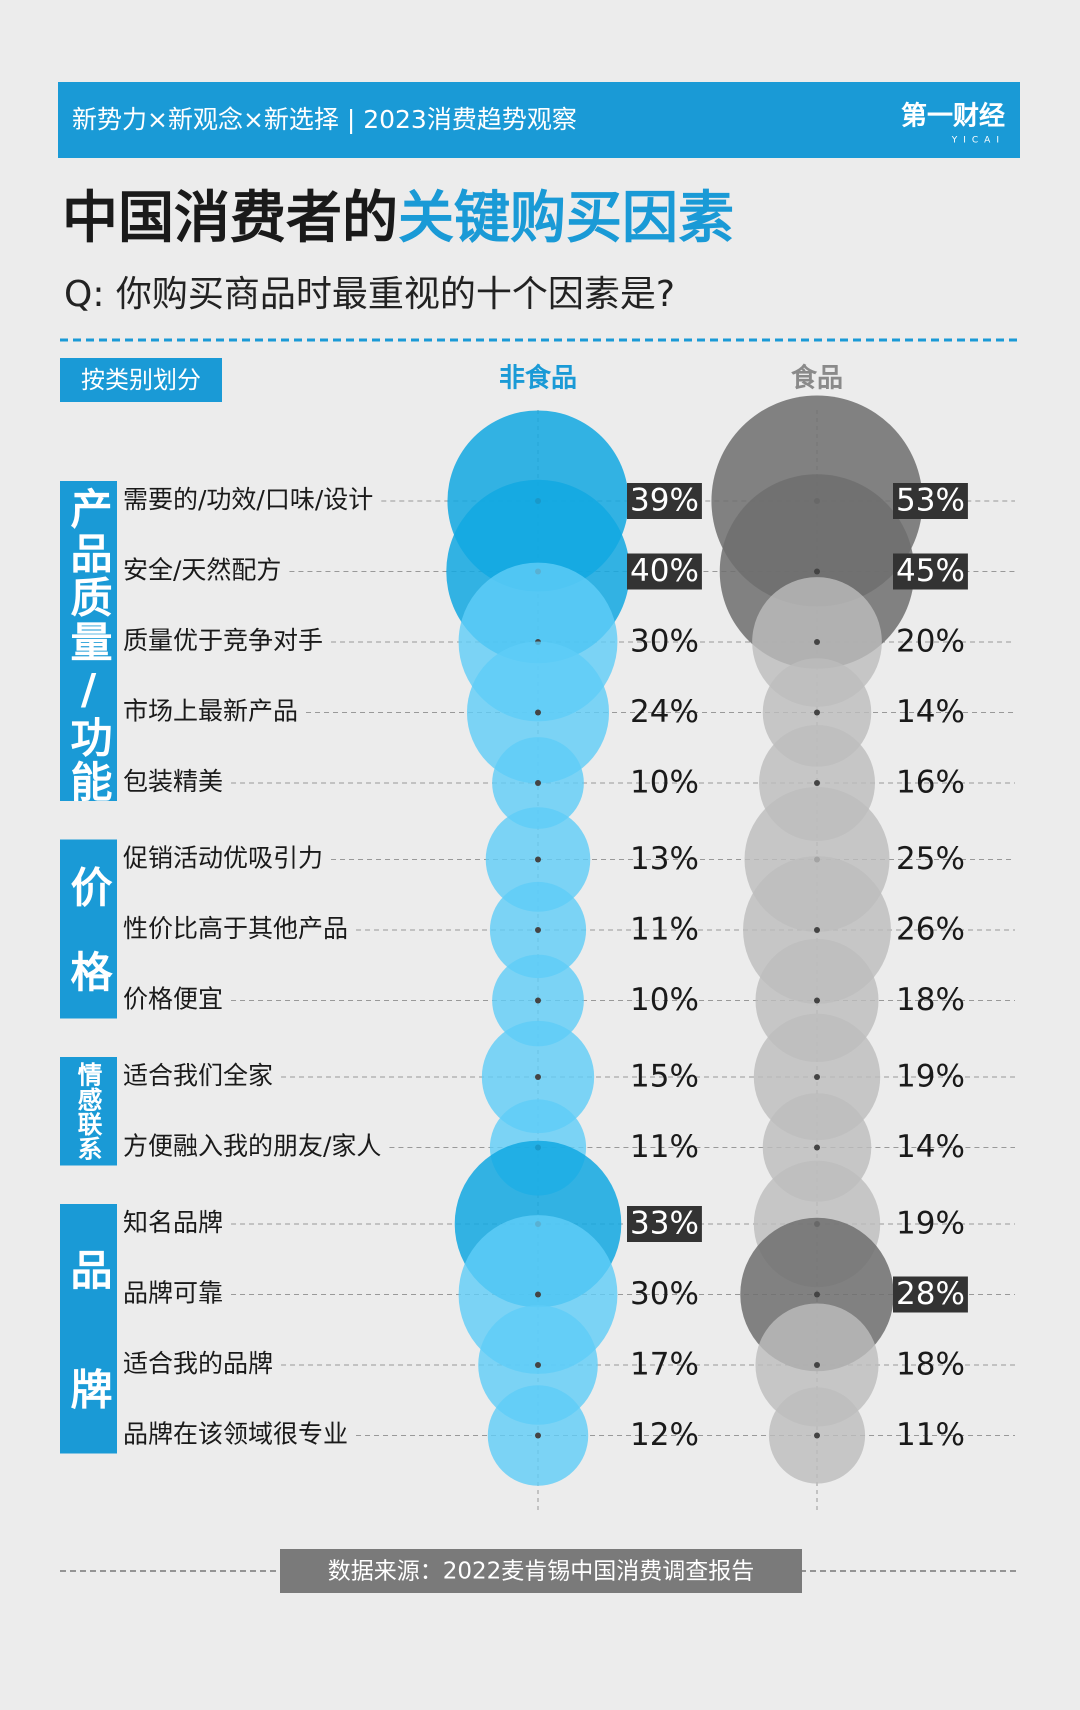 The height and width of the screenshot is (1710, 1080). I want to click on value-label: 20%, so click(930, 642).